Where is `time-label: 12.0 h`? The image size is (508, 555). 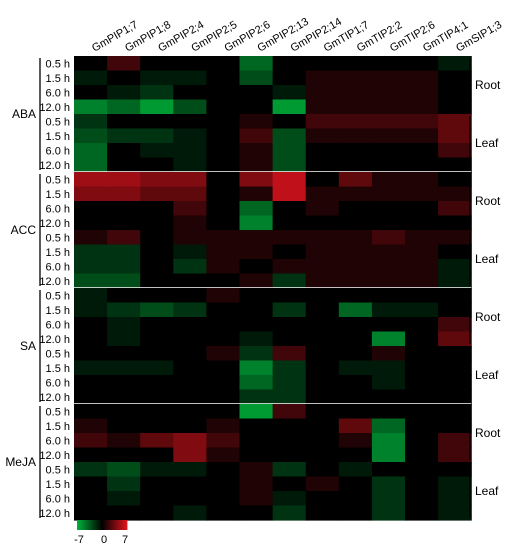
time-label: 12.0 h is located at coordinates (54, 340).